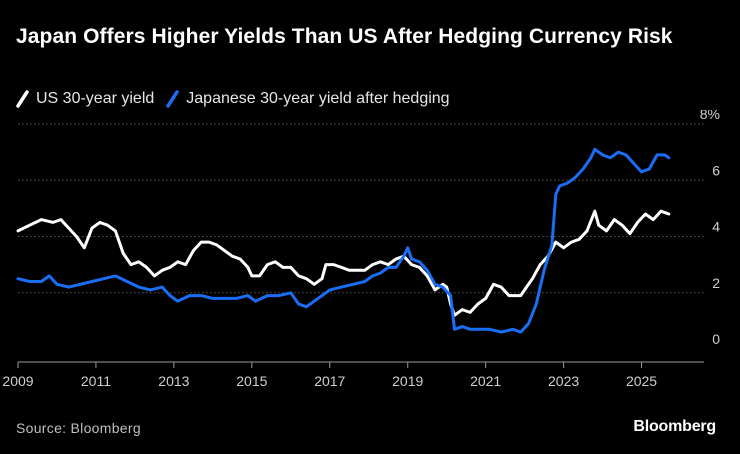 The height and width of the screenshot is (454, 740). Describe the element at coordinates (716, 283) in the screenshot. I see `y-tick-label: 2` at that location.